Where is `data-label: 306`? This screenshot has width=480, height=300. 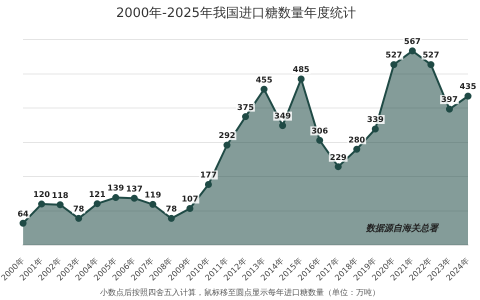 data-label: 306 is located at coordinates (319, 131).